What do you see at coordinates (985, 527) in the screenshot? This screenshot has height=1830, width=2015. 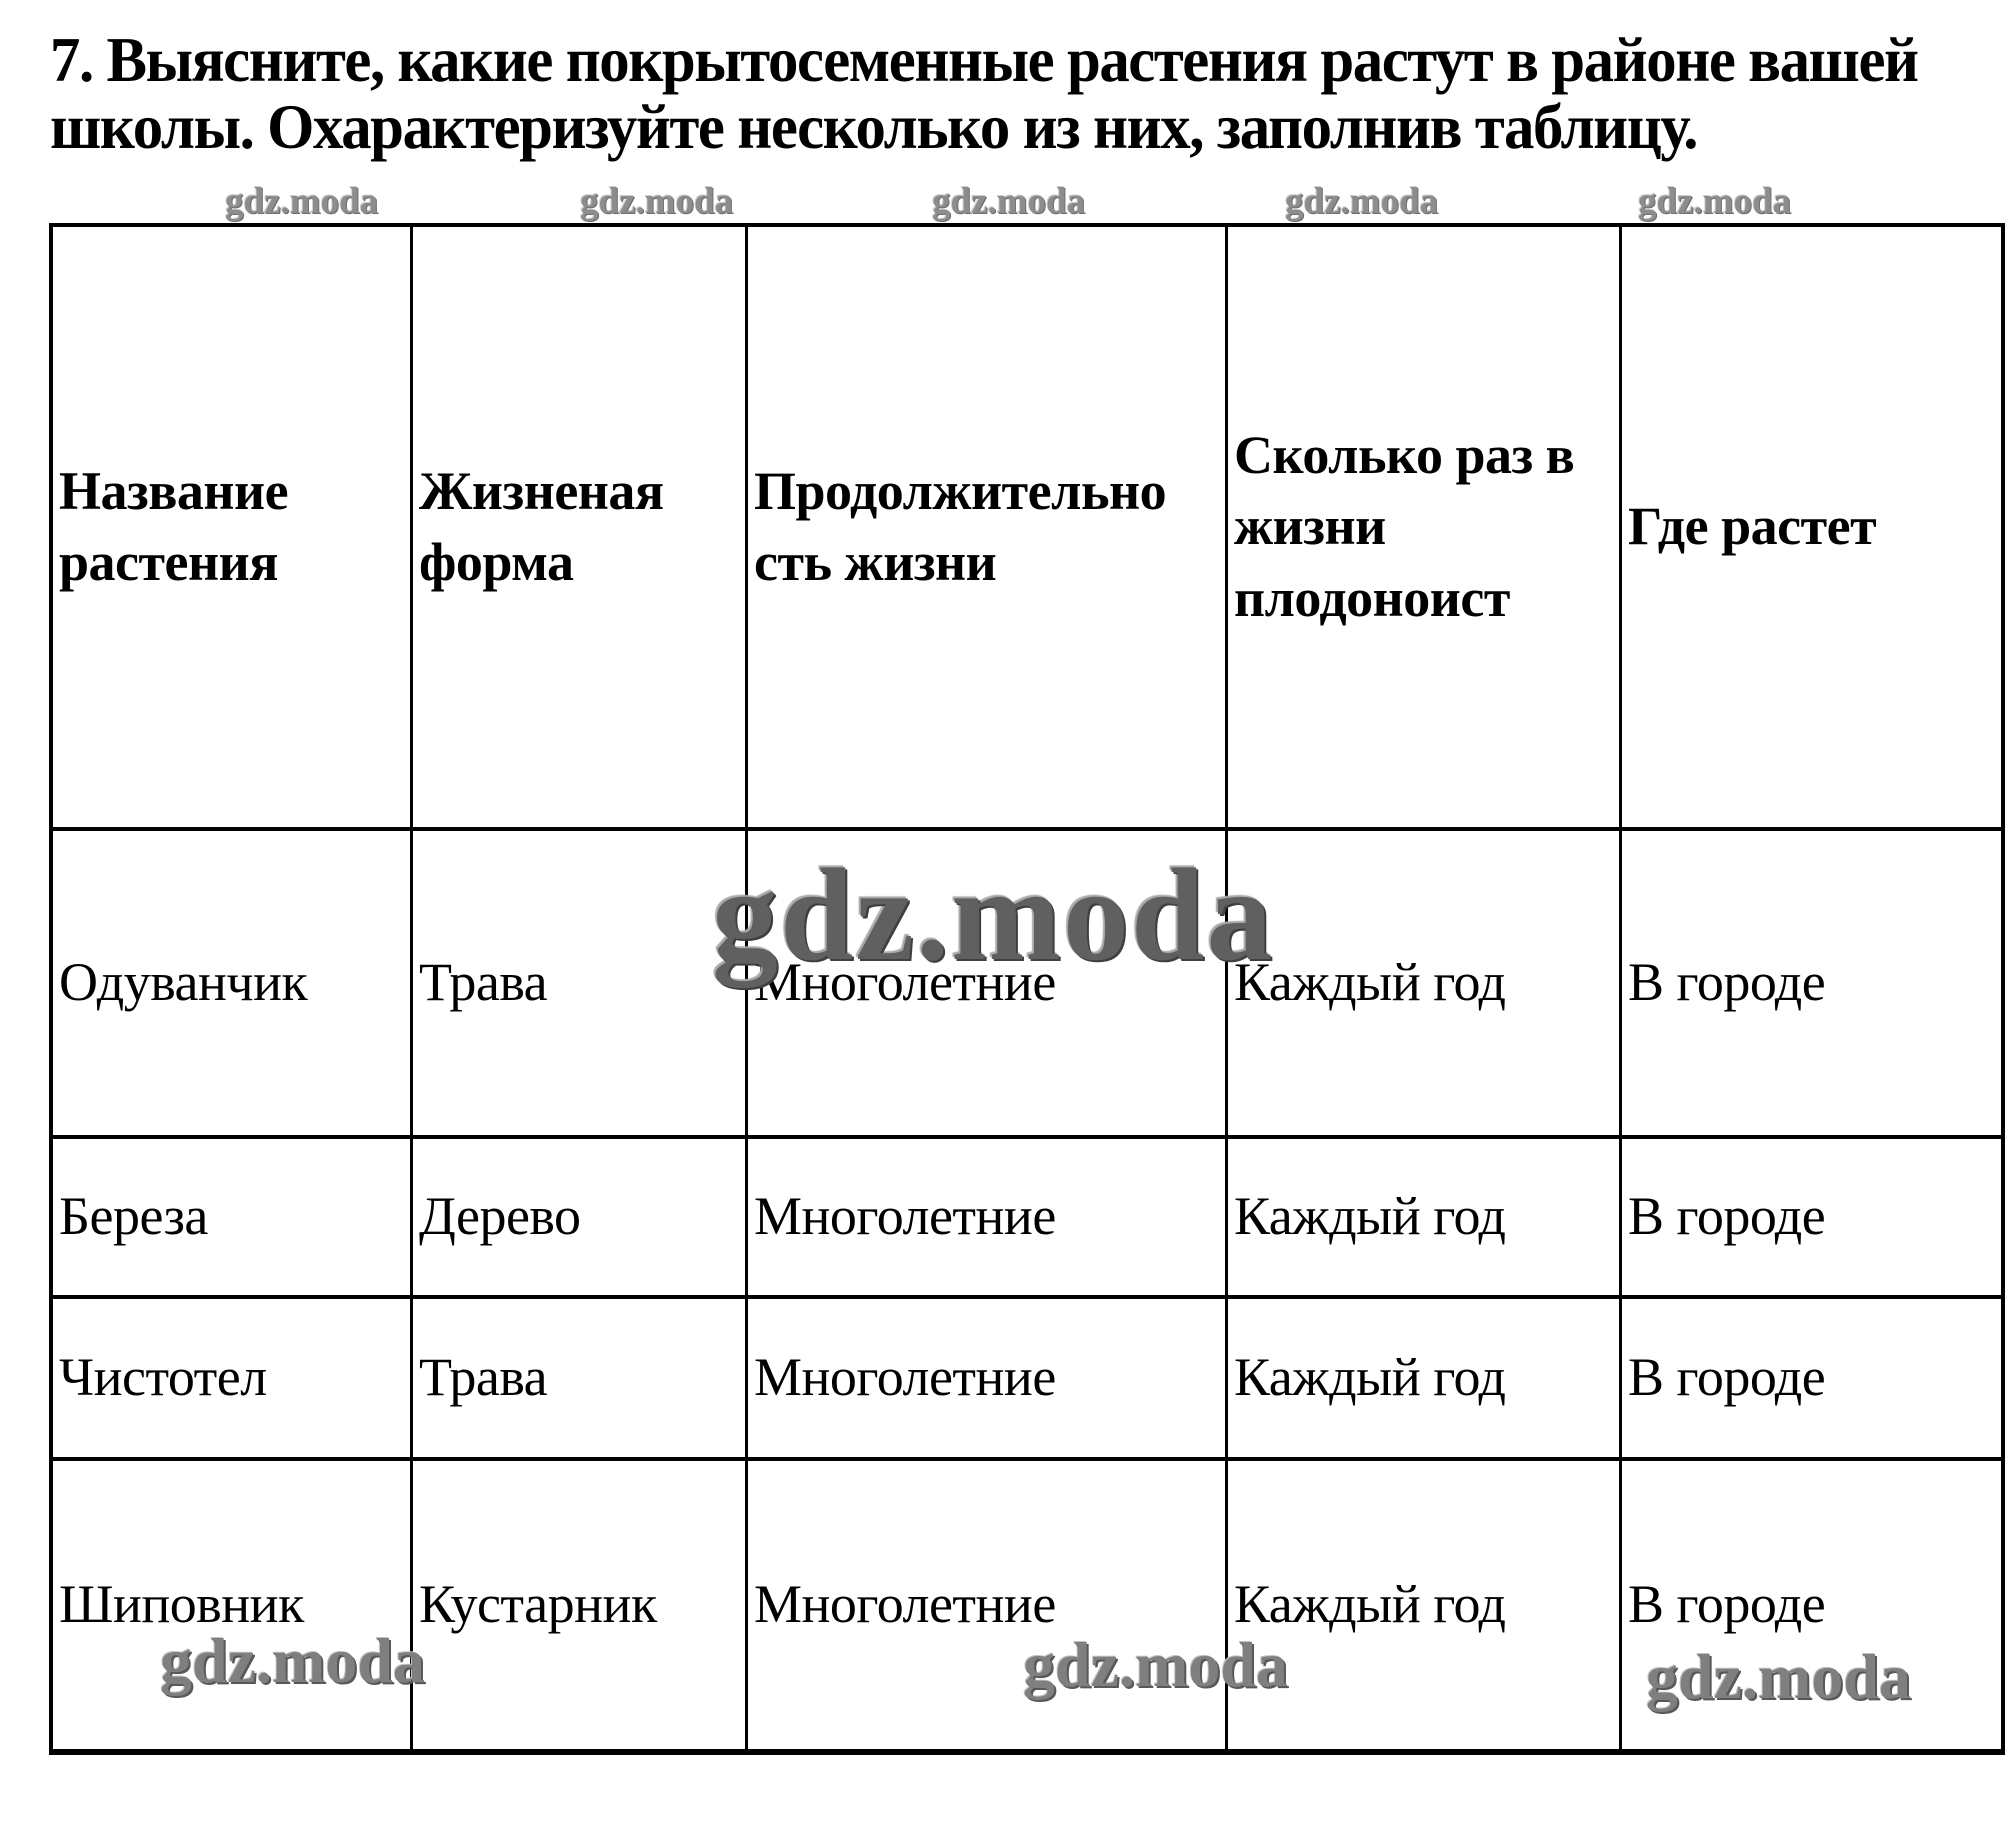 I see `header-life-duration: Продолжительно сть жизни` at bounding box center [985, 527].